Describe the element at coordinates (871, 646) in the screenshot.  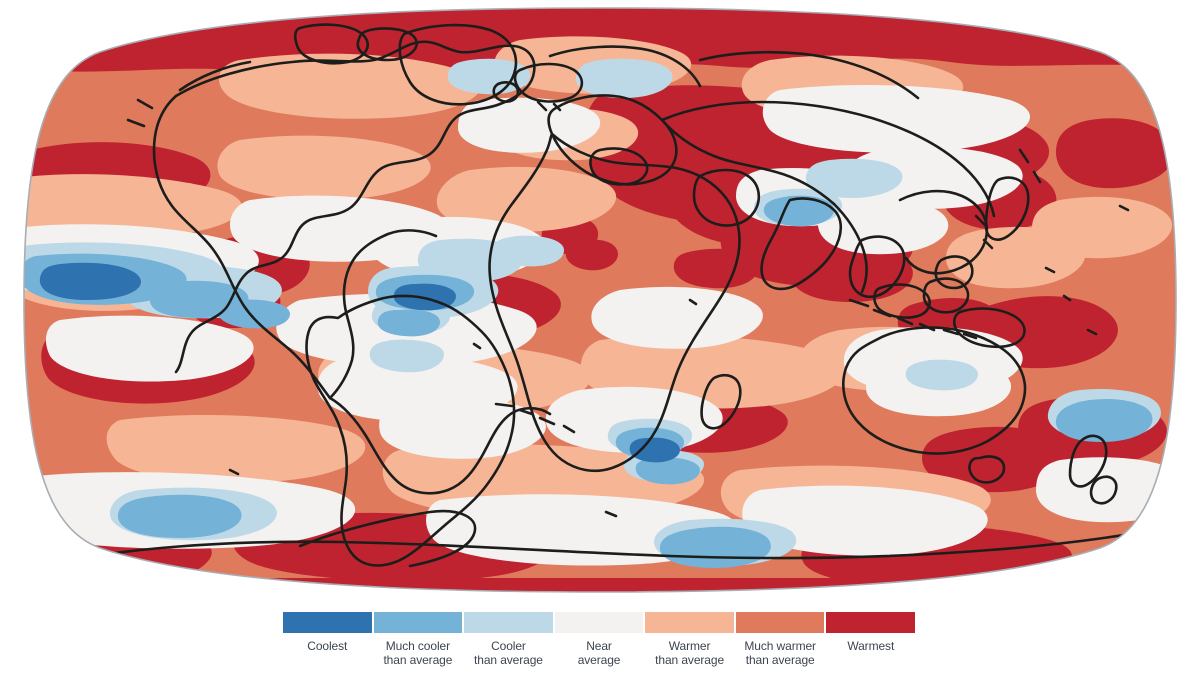
I see `legend-label-warmest: Warmest` at that location.